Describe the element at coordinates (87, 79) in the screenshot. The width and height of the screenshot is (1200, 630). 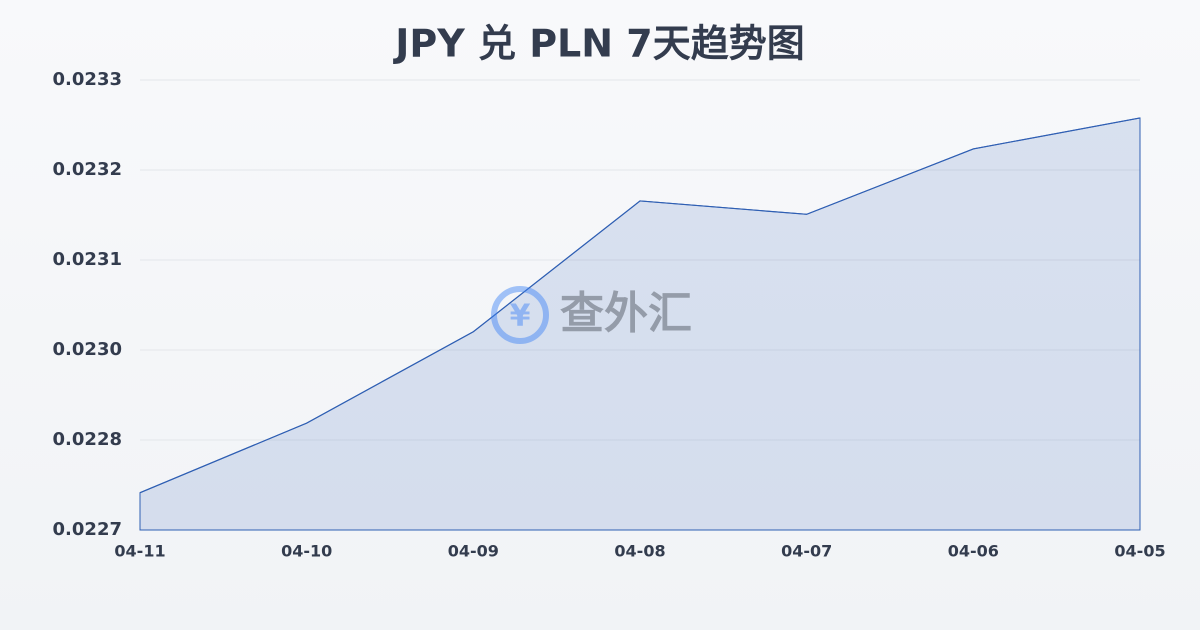
I see `y-tick-label: 0.0233` at that location.